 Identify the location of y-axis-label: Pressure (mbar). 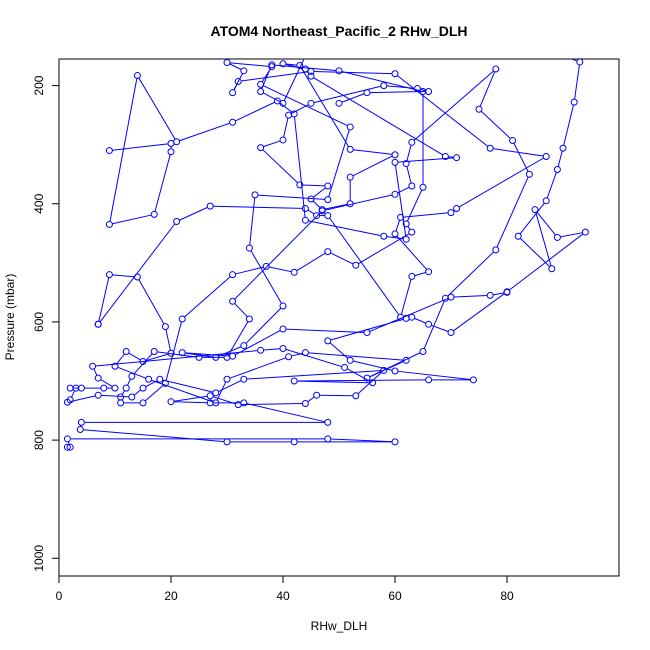
(10, 317).